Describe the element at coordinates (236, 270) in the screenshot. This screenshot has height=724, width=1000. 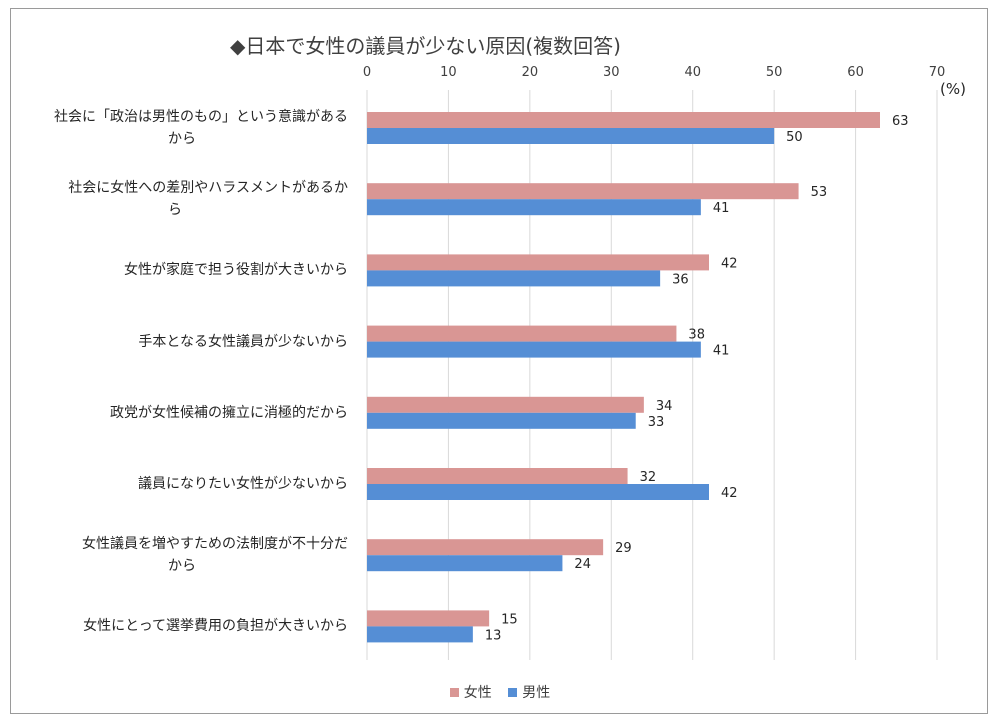
I see `category-label-line: 女性が家庭で担う役割が大きいから` at that location.